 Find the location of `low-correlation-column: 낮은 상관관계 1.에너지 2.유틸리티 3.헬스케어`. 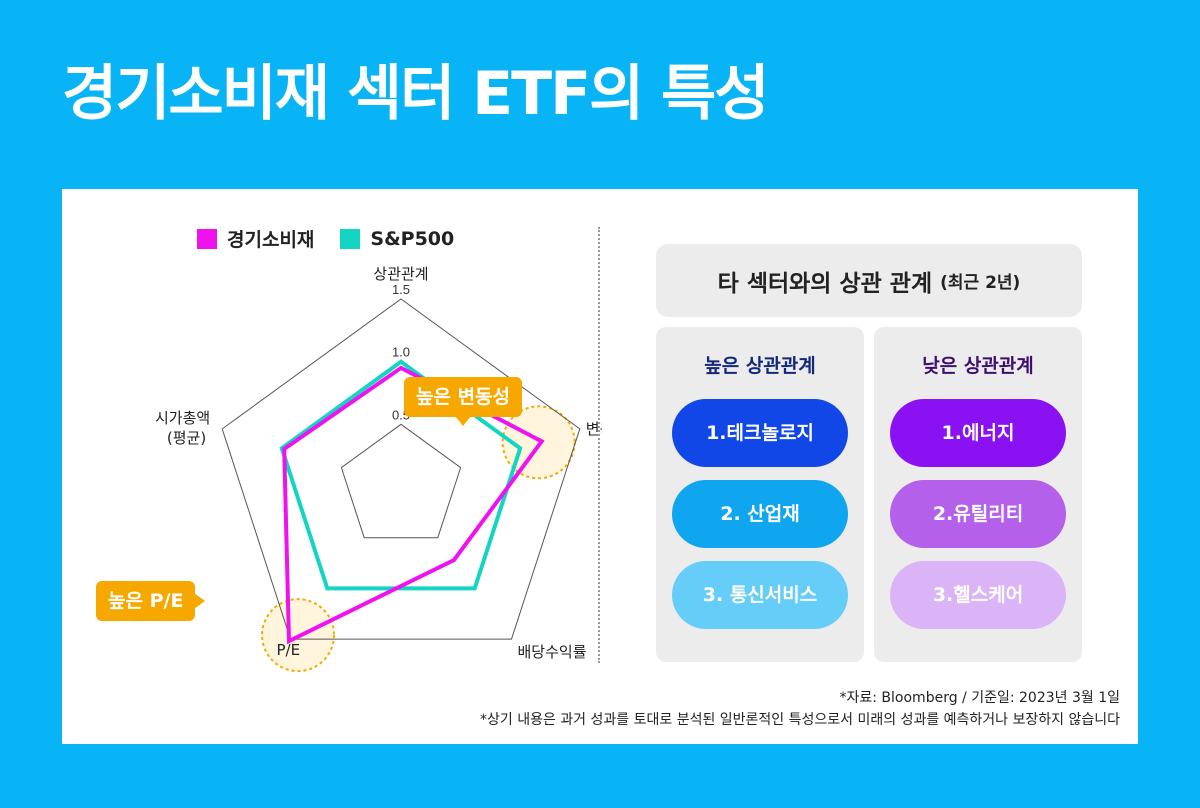

low-correlation-column: 낮은 상관관계 1.에너지 2.유틸리티 3.헬스케어 is located at coordinates (978, 494).